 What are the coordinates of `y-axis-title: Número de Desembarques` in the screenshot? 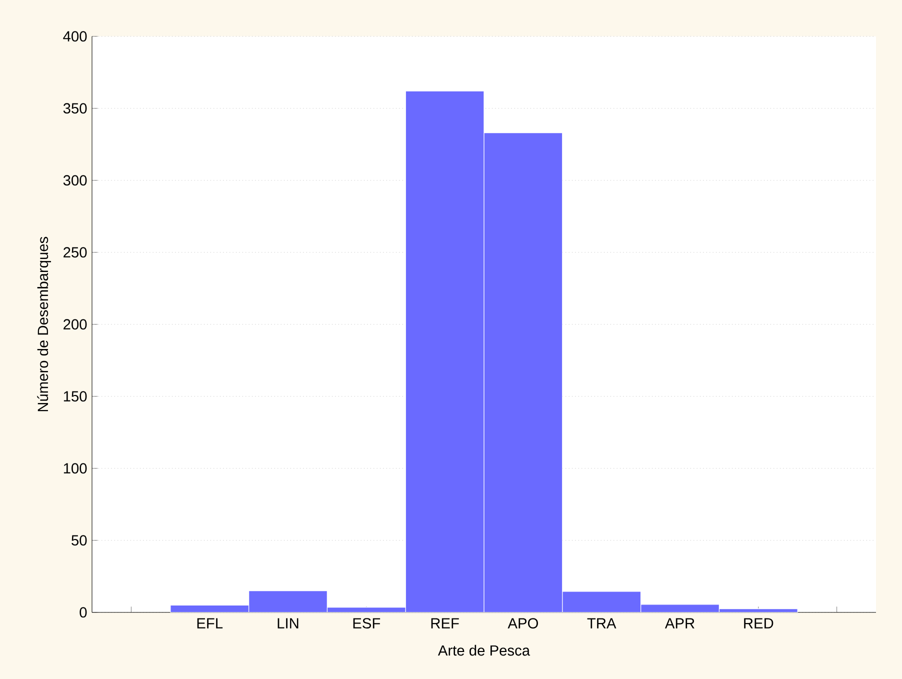 It's located at (44, 324).